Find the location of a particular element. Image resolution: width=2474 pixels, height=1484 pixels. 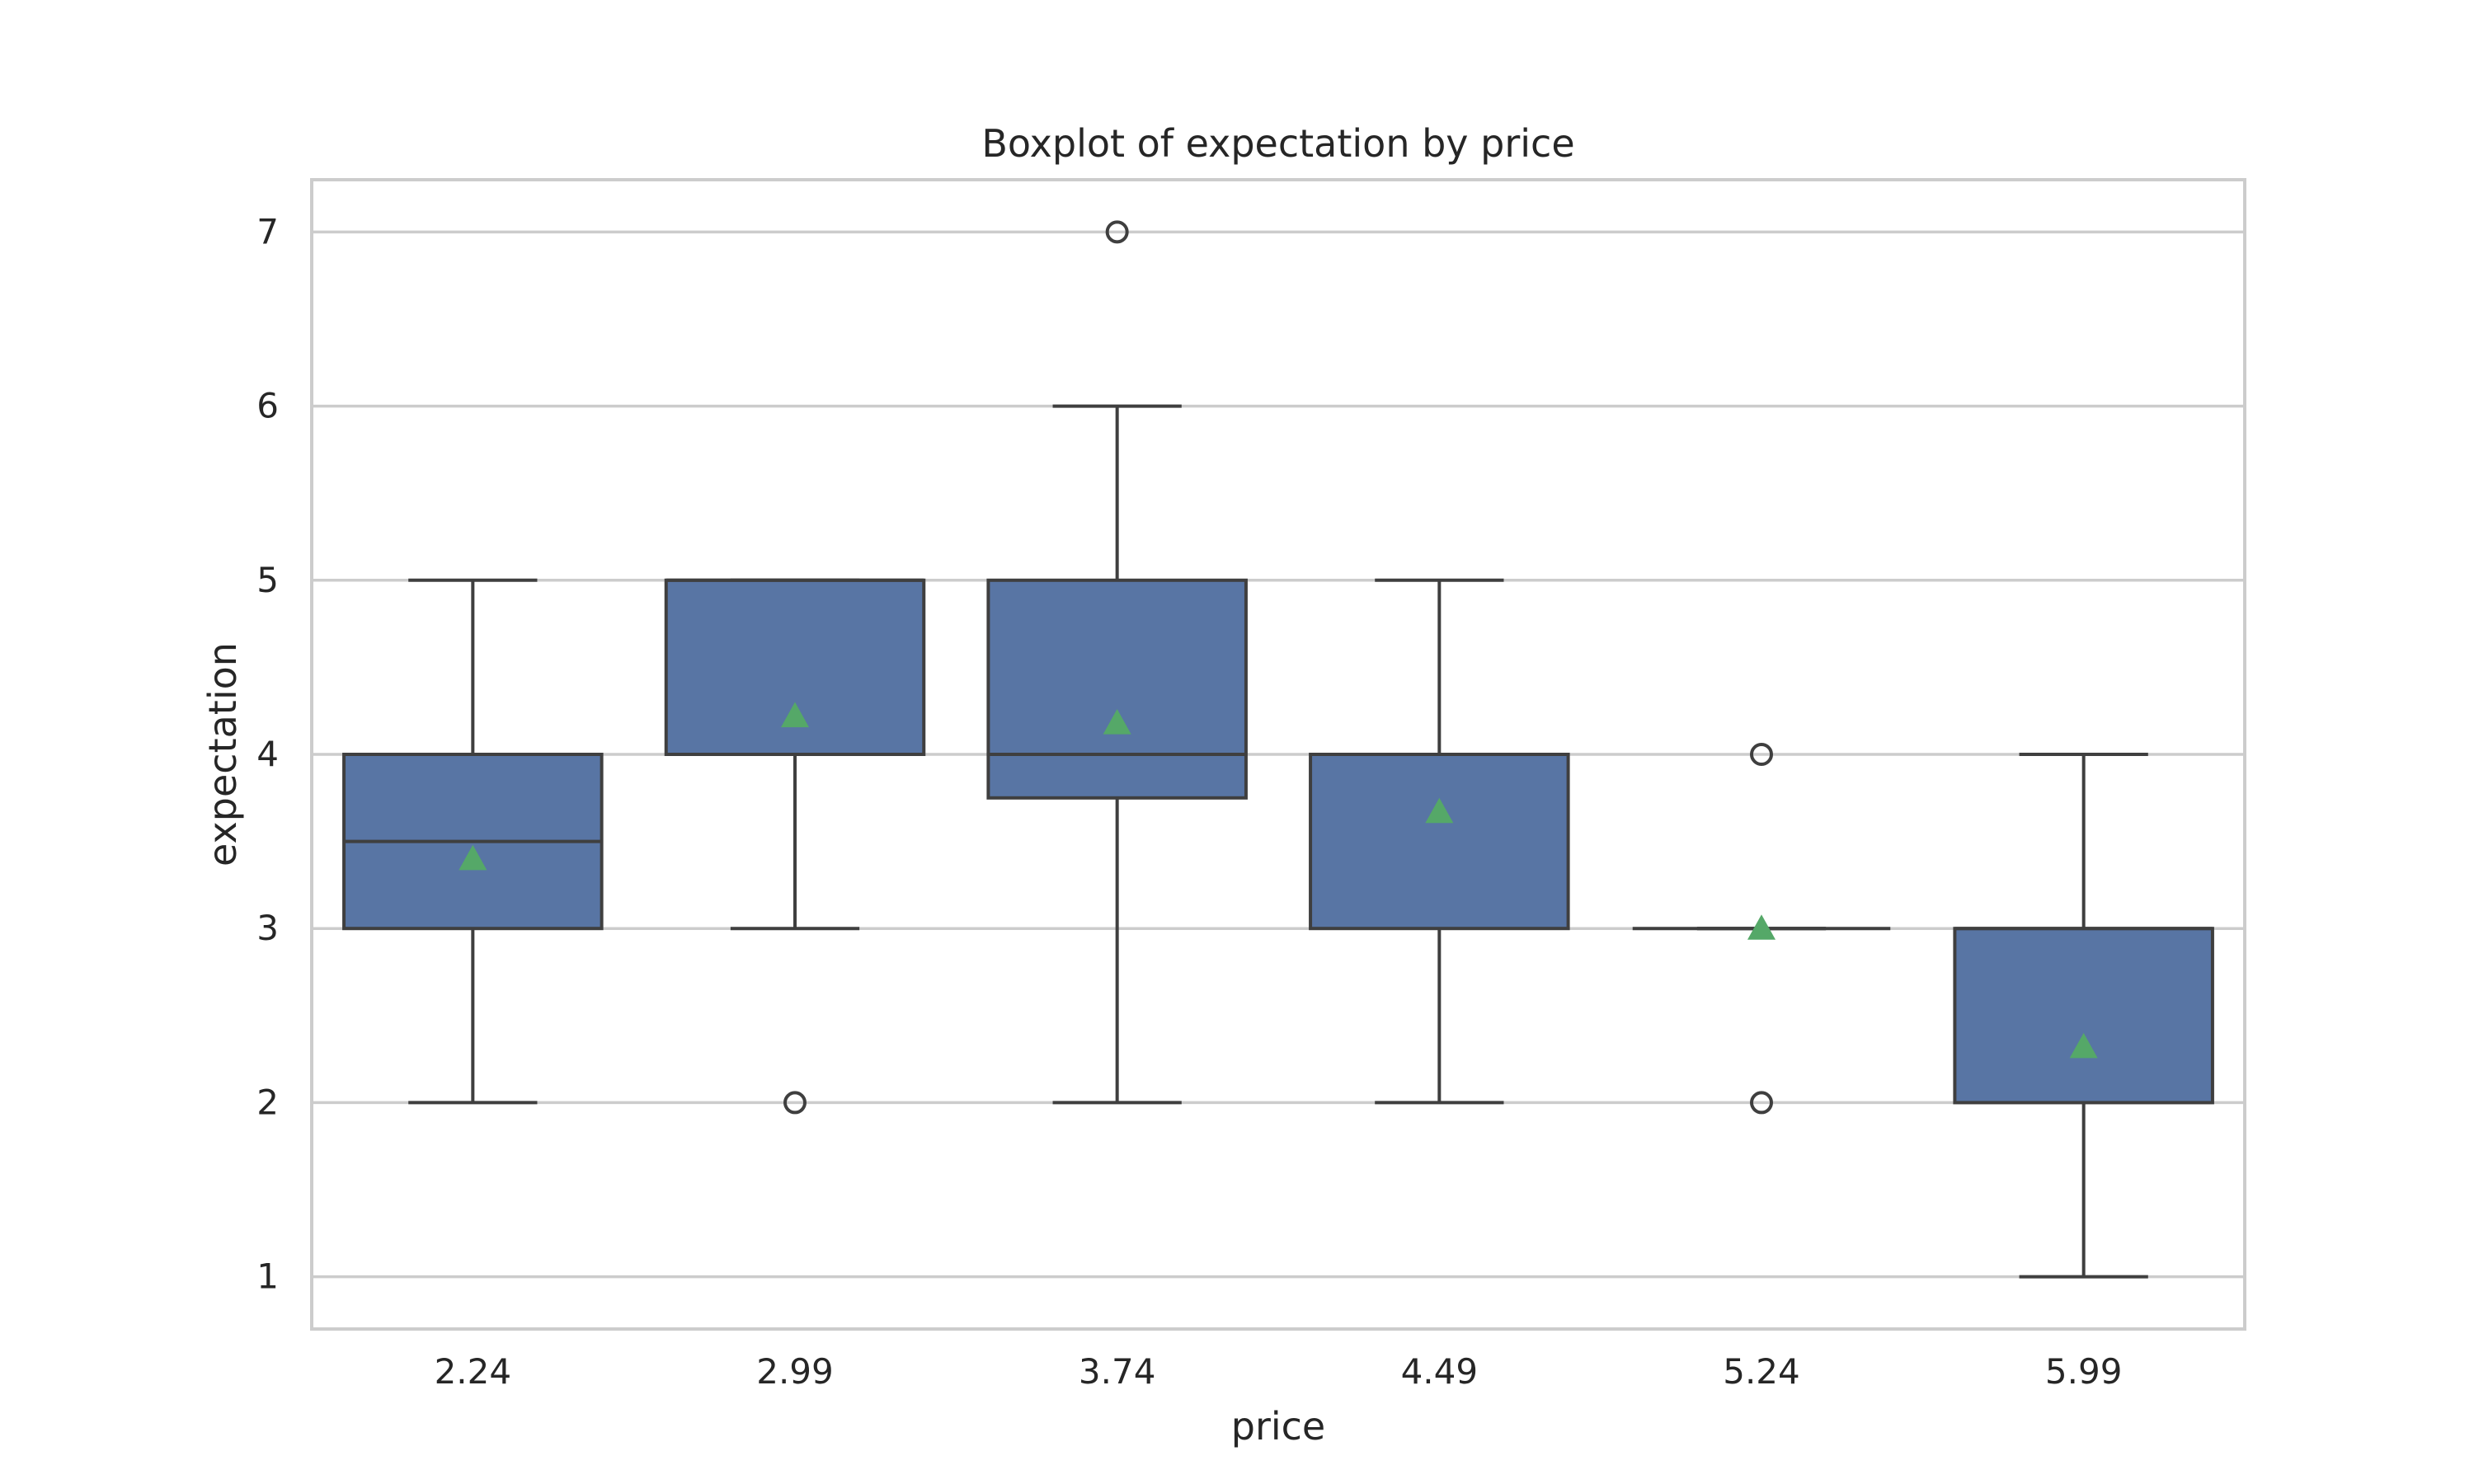

y-tick-label: 2 is located at coordinates (267, 1102).